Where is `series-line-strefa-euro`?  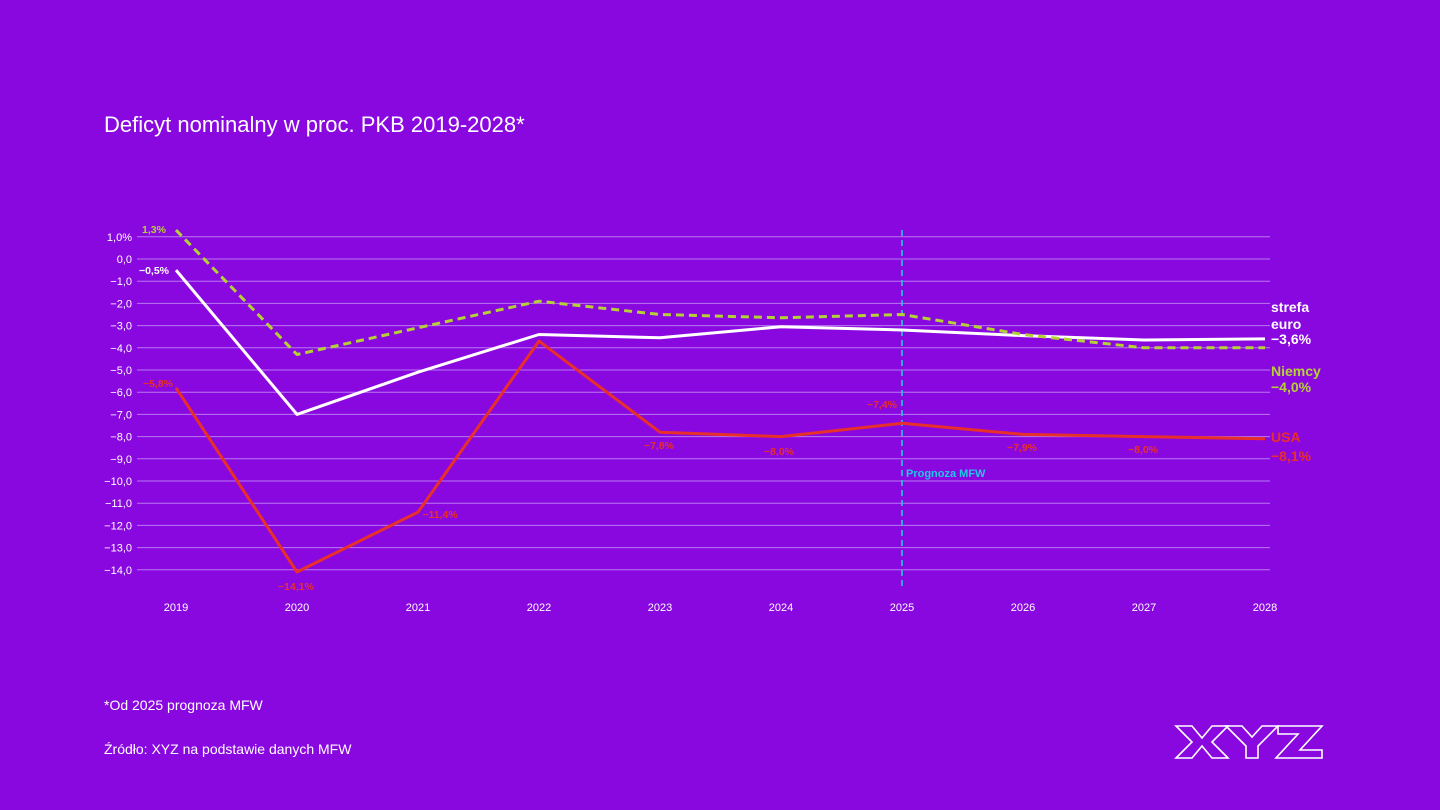
series-line-strefa-euro is located at coordinates (720, 342).